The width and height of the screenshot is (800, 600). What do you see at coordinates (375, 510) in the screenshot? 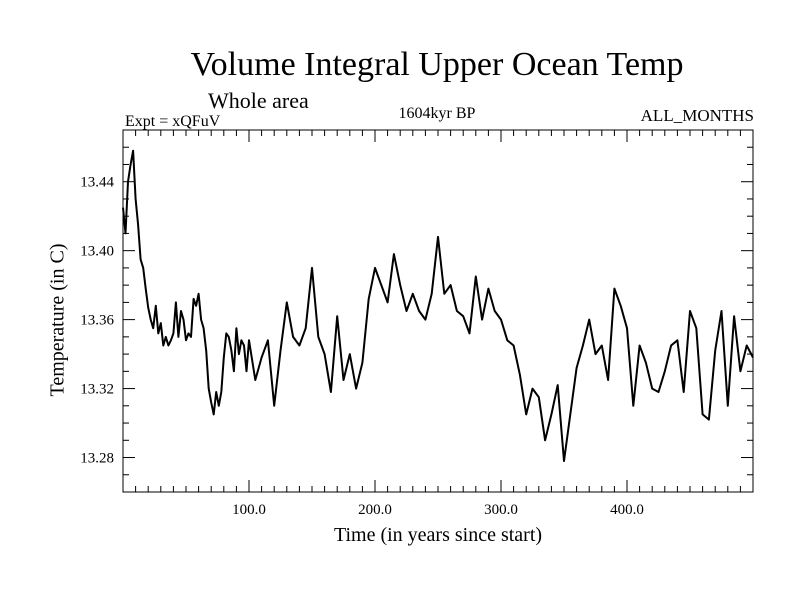
I see `x-tick-label: 200.0` at bounding box center [375, 510].